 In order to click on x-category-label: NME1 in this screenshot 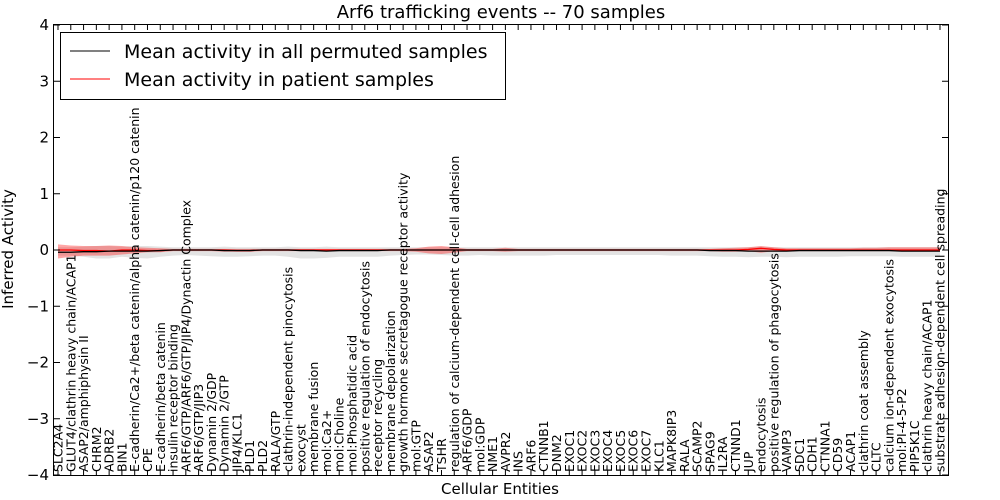, I will do `click(492, 454)`.